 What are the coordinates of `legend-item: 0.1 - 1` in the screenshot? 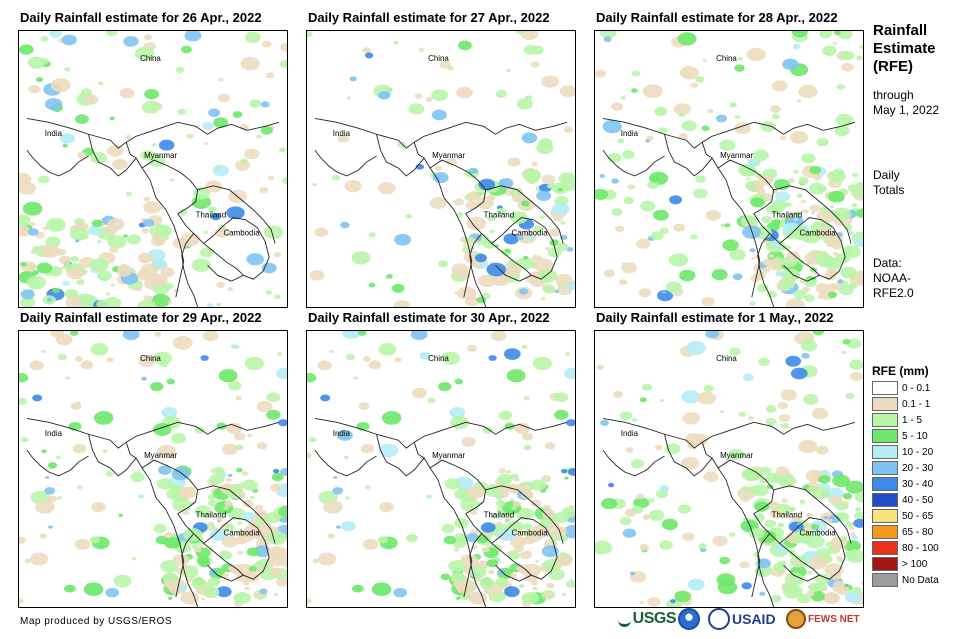 It's located at (917, 404).